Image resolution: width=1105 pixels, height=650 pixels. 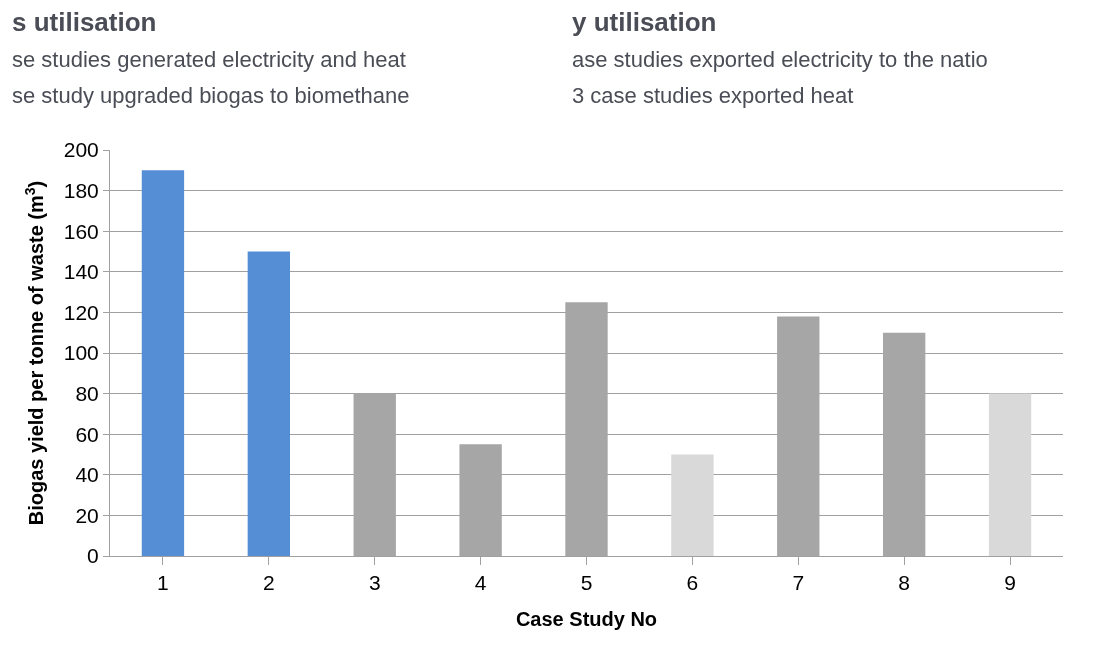 I want to click on x-tick-label: 1, so click(x=163, y=583).